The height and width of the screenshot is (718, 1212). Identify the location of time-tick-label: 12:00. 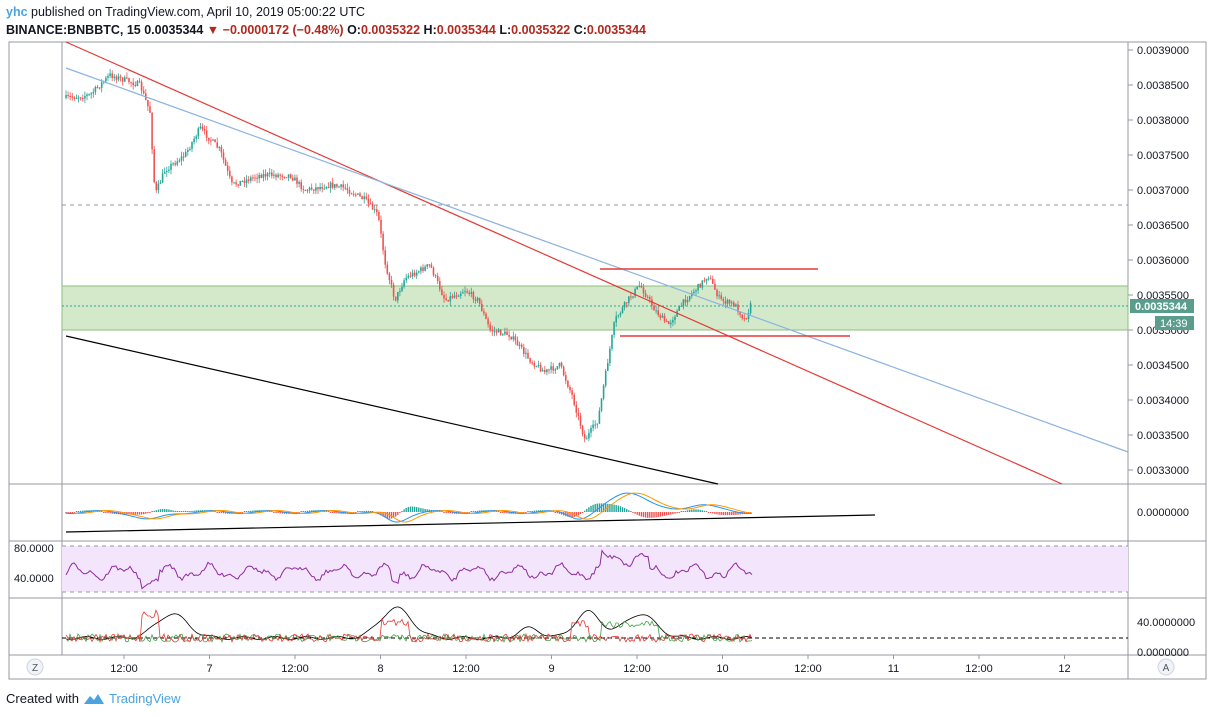
(124, 669).